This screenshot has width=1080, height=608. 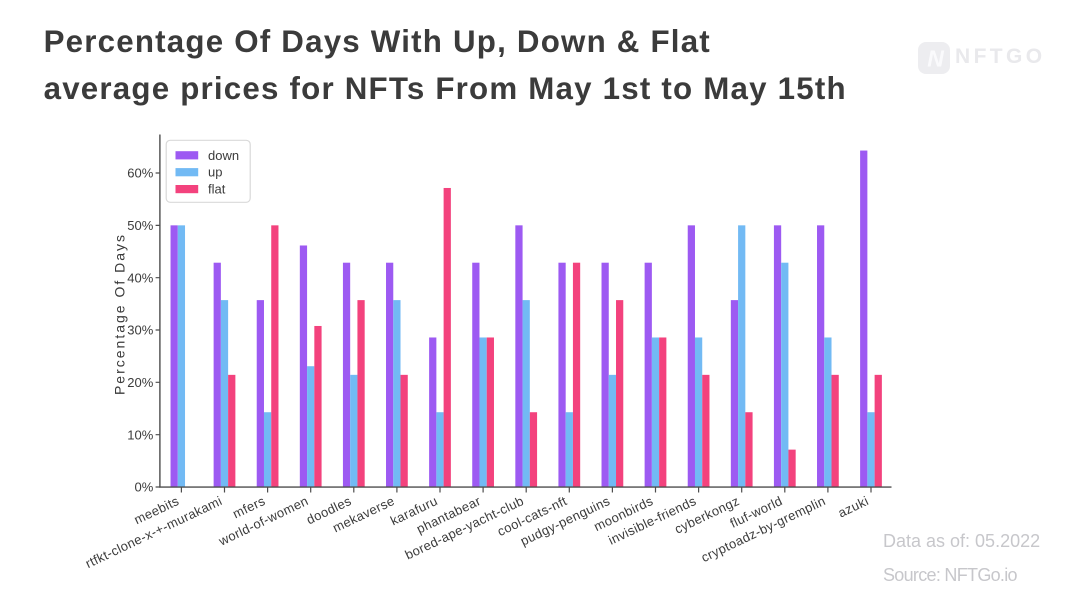 What do you see at coordinates (140, 225) in the screenshot?
I see `svg-text: 50%` at bounding box center [140, 225].